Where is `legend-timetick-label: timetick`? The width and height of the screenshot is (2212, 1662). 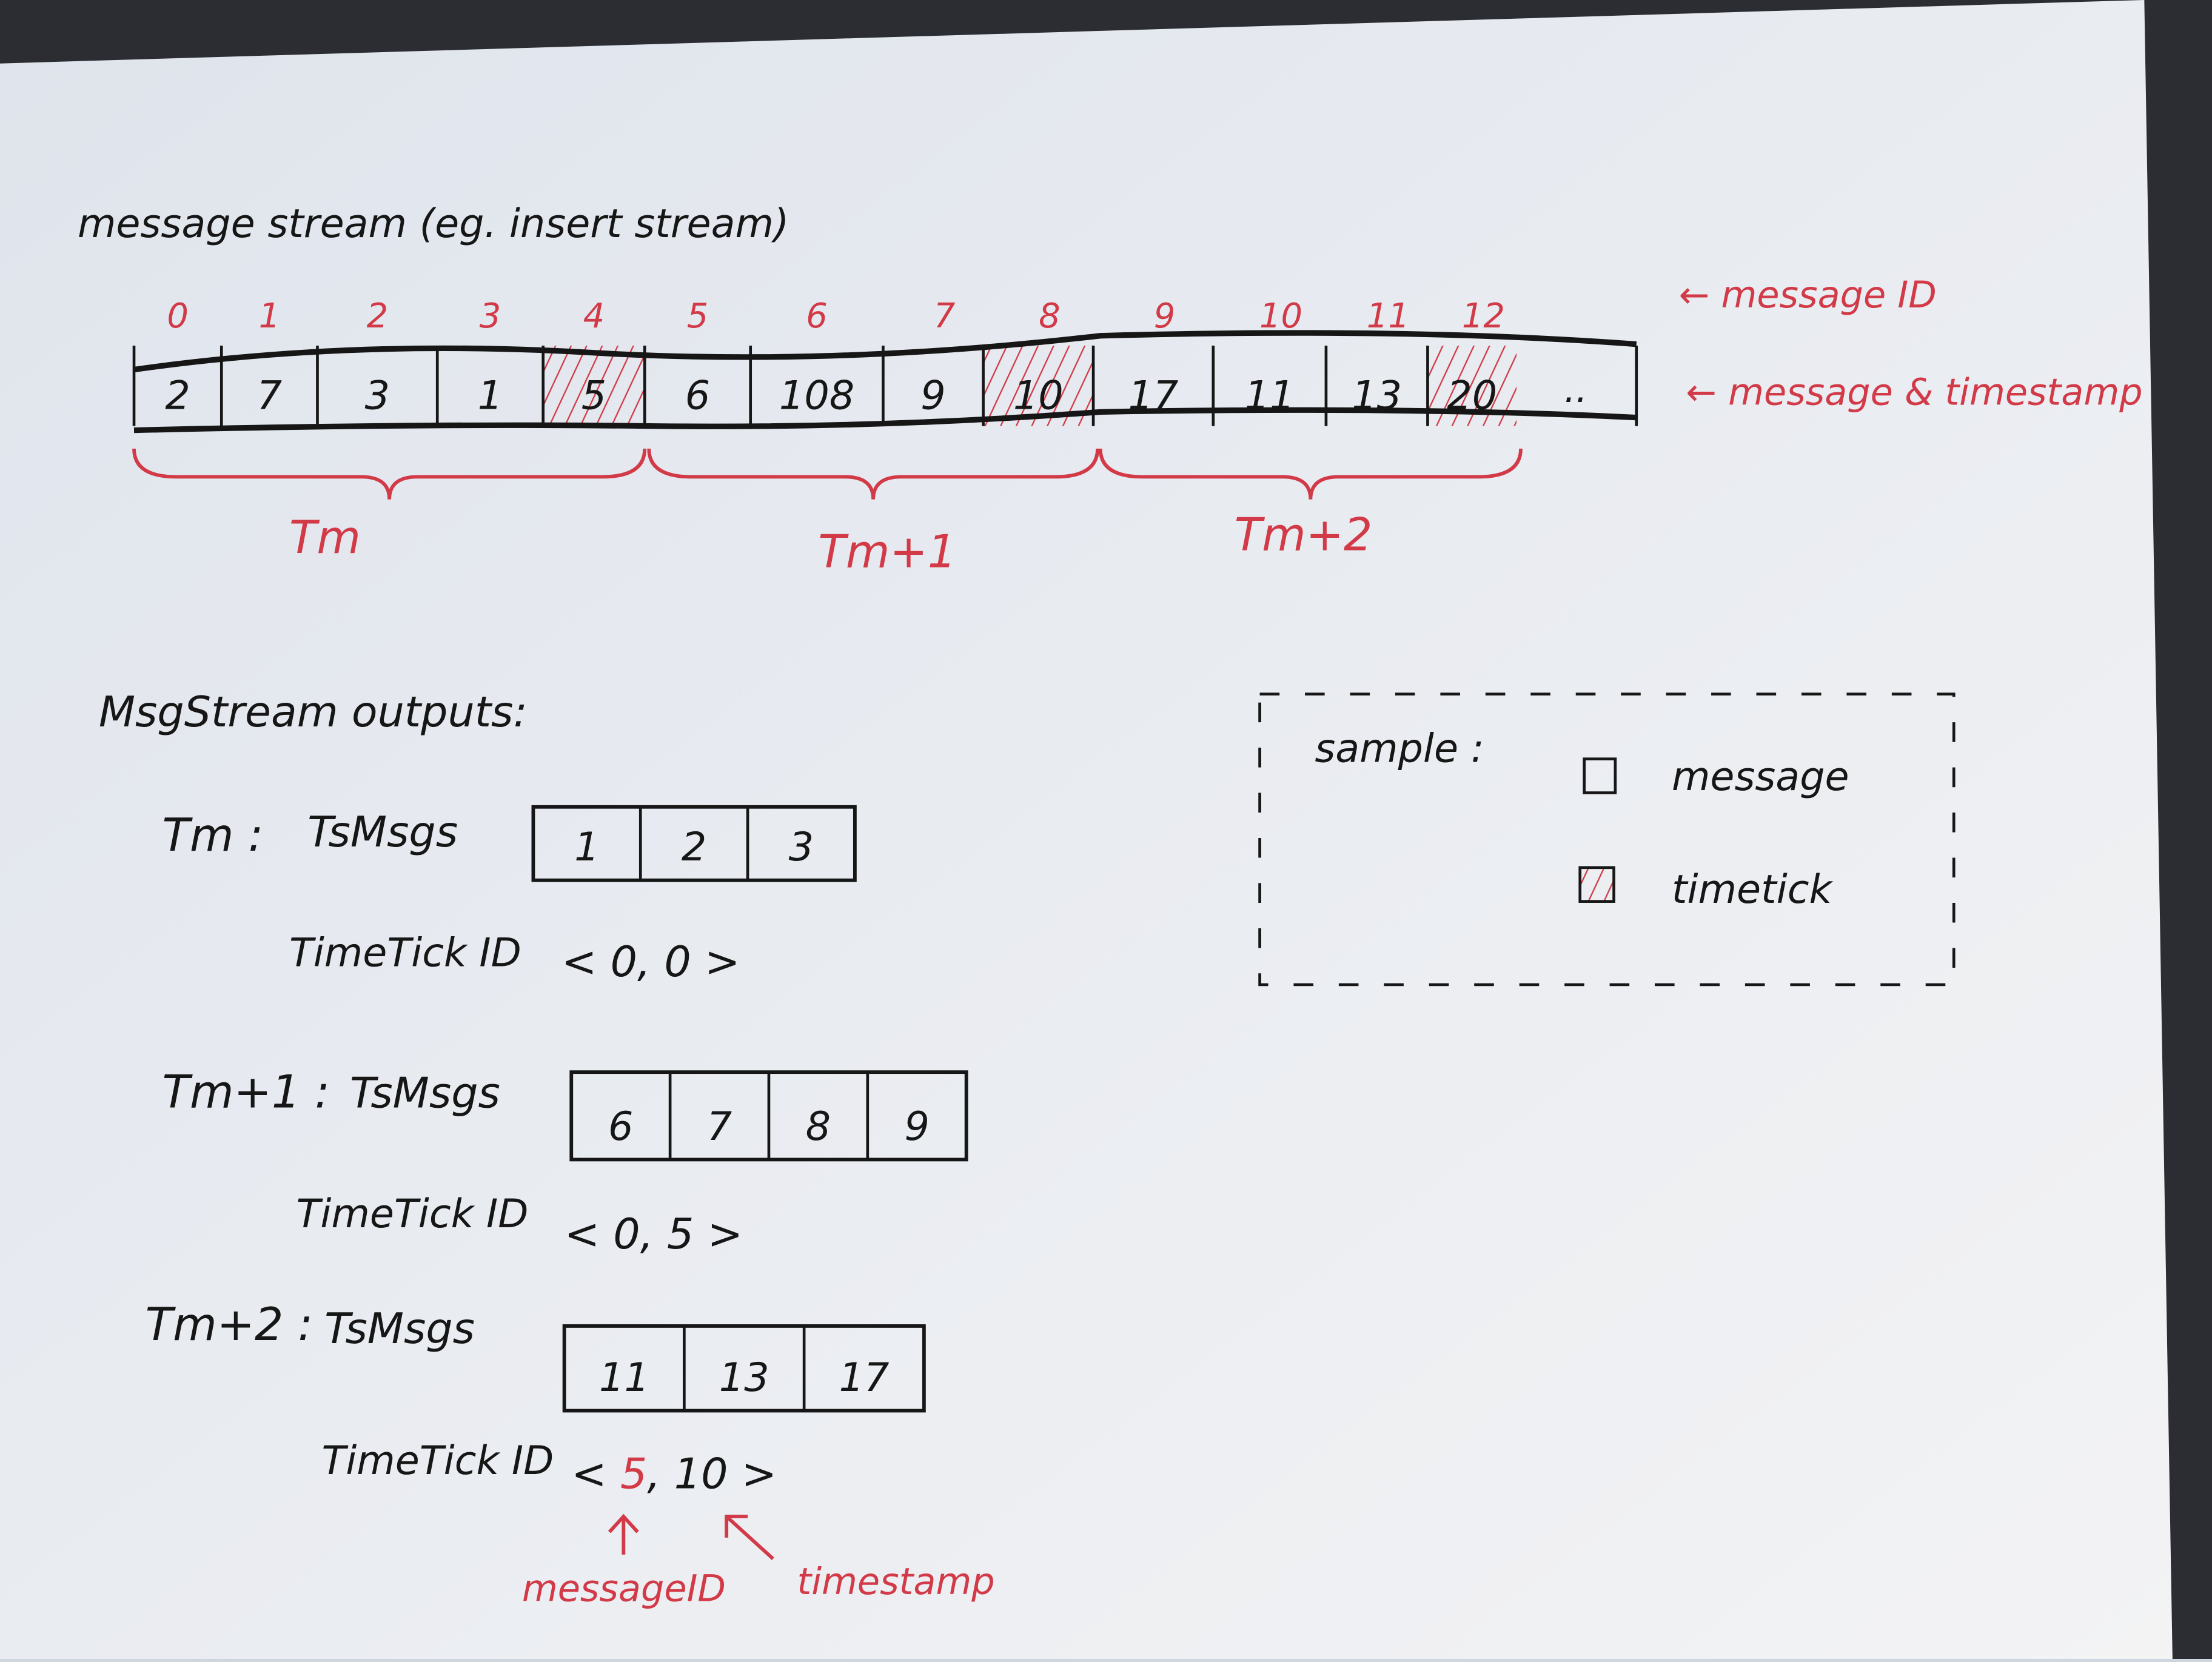
legend-timetick-label: timetick is located at coordinates (1753, 890).